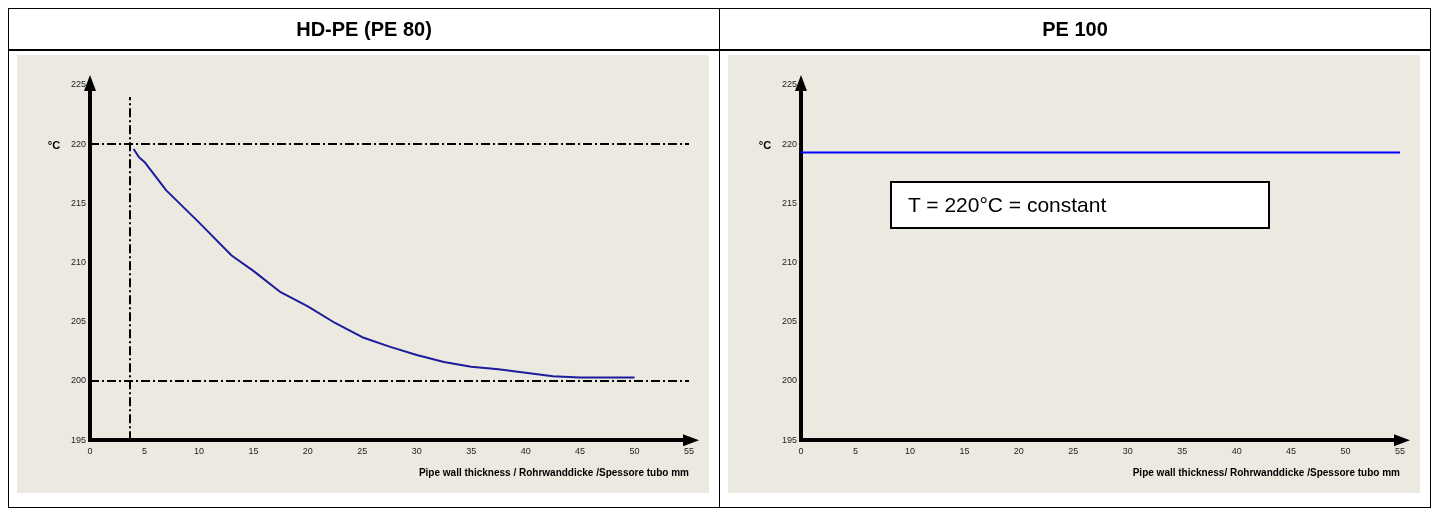 Image resolution: width=1439 pixels, height=511 pixels. I want to click on annotation: T = 220°C = constant, so click(1007, 205).